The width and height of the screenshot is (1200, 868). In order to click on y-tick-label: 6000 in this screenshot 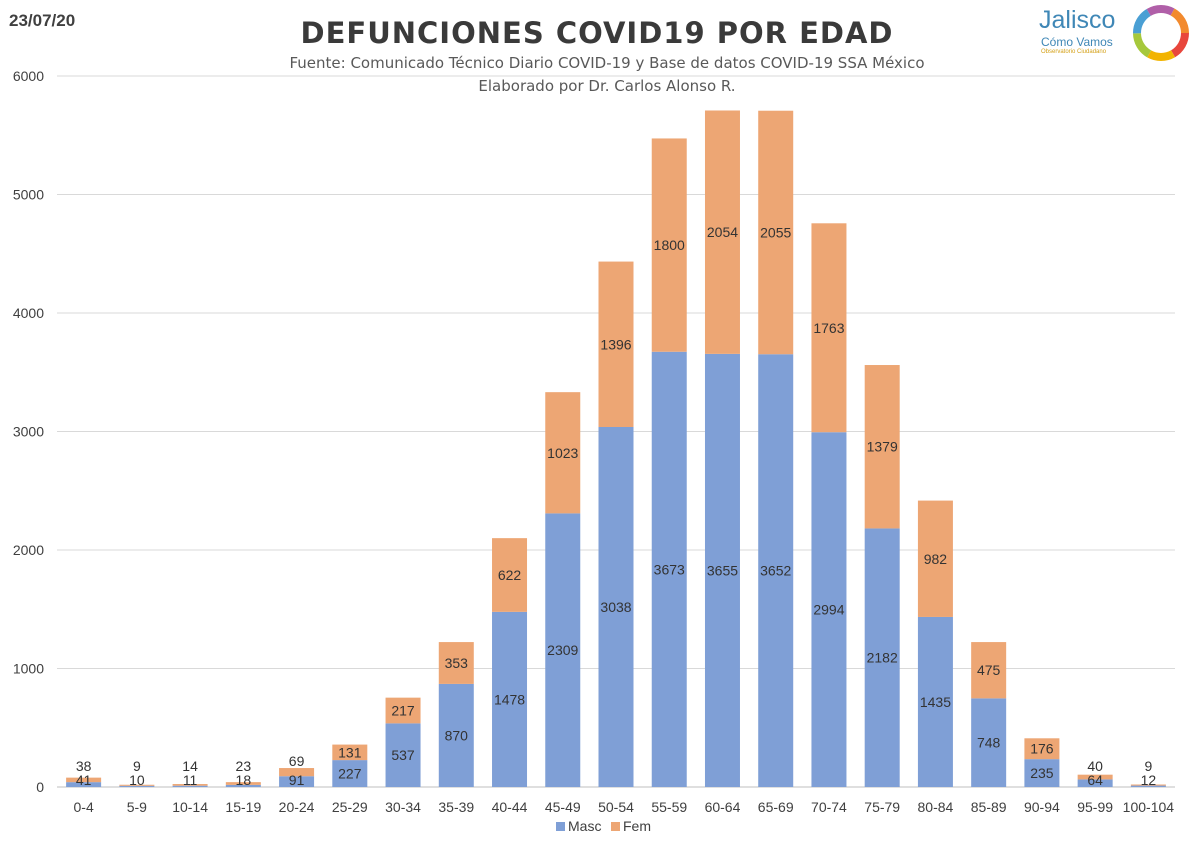, I will do `click(28, 76)`.